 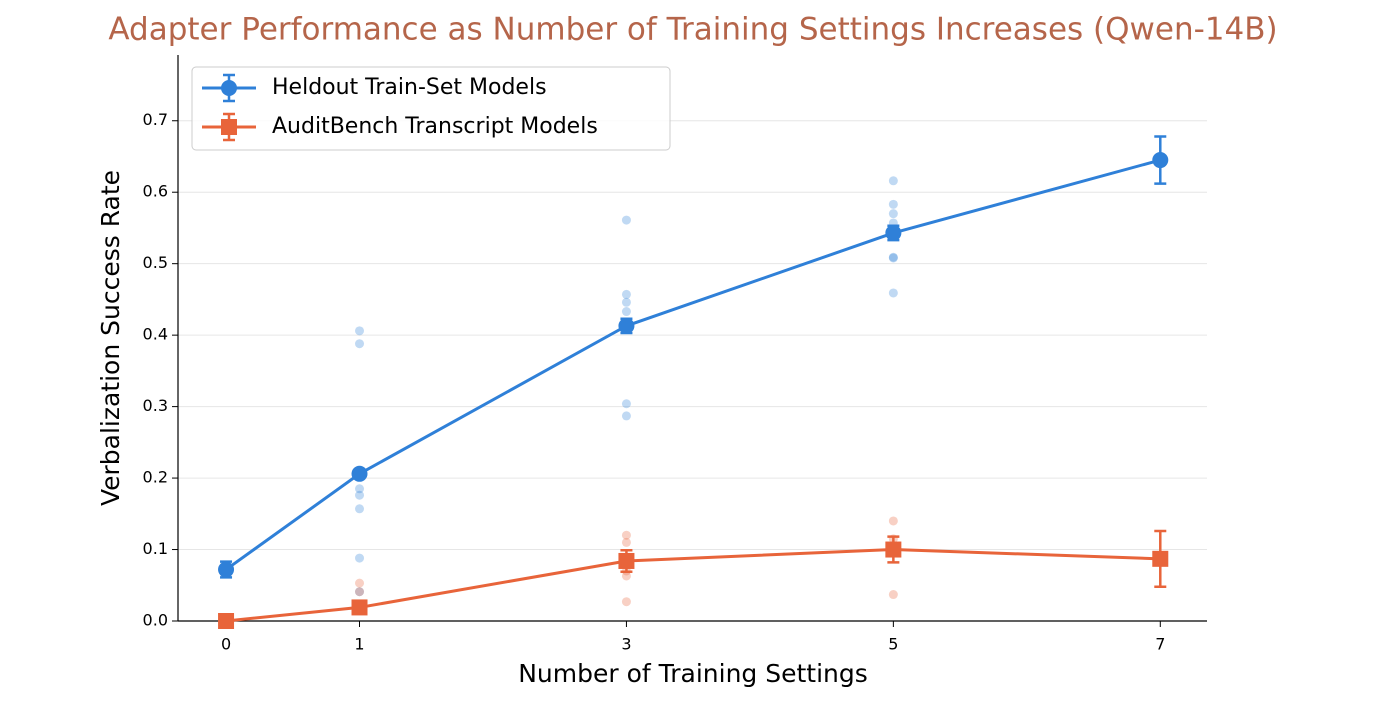 I want to click on x-tick-label: 5, so click(x=893, y=644).